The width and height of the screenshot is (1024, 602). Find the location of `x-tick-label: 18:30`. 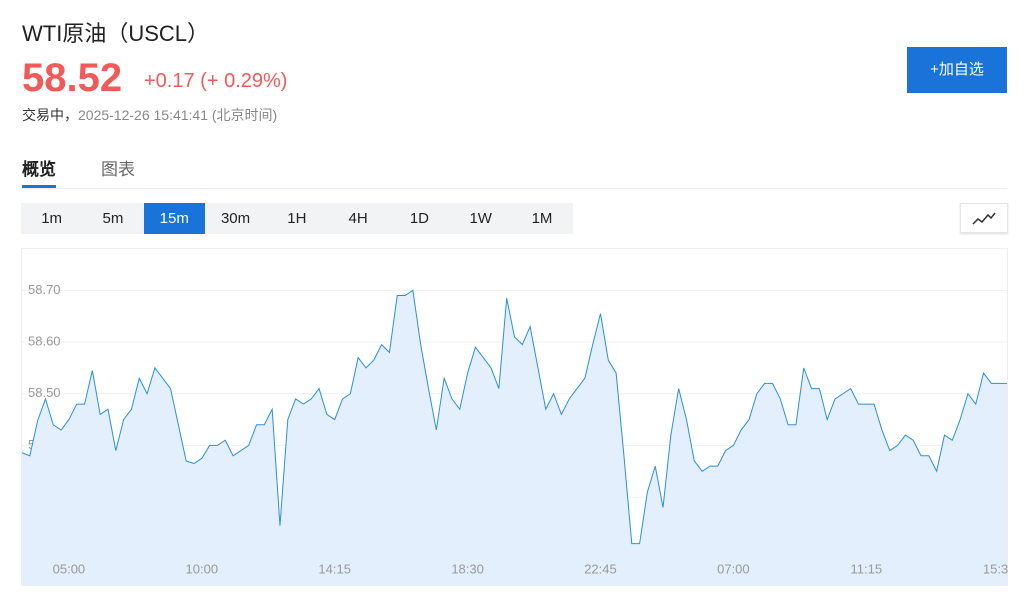

x-tick-label: 18:30 is located at coordinates (467, 568).